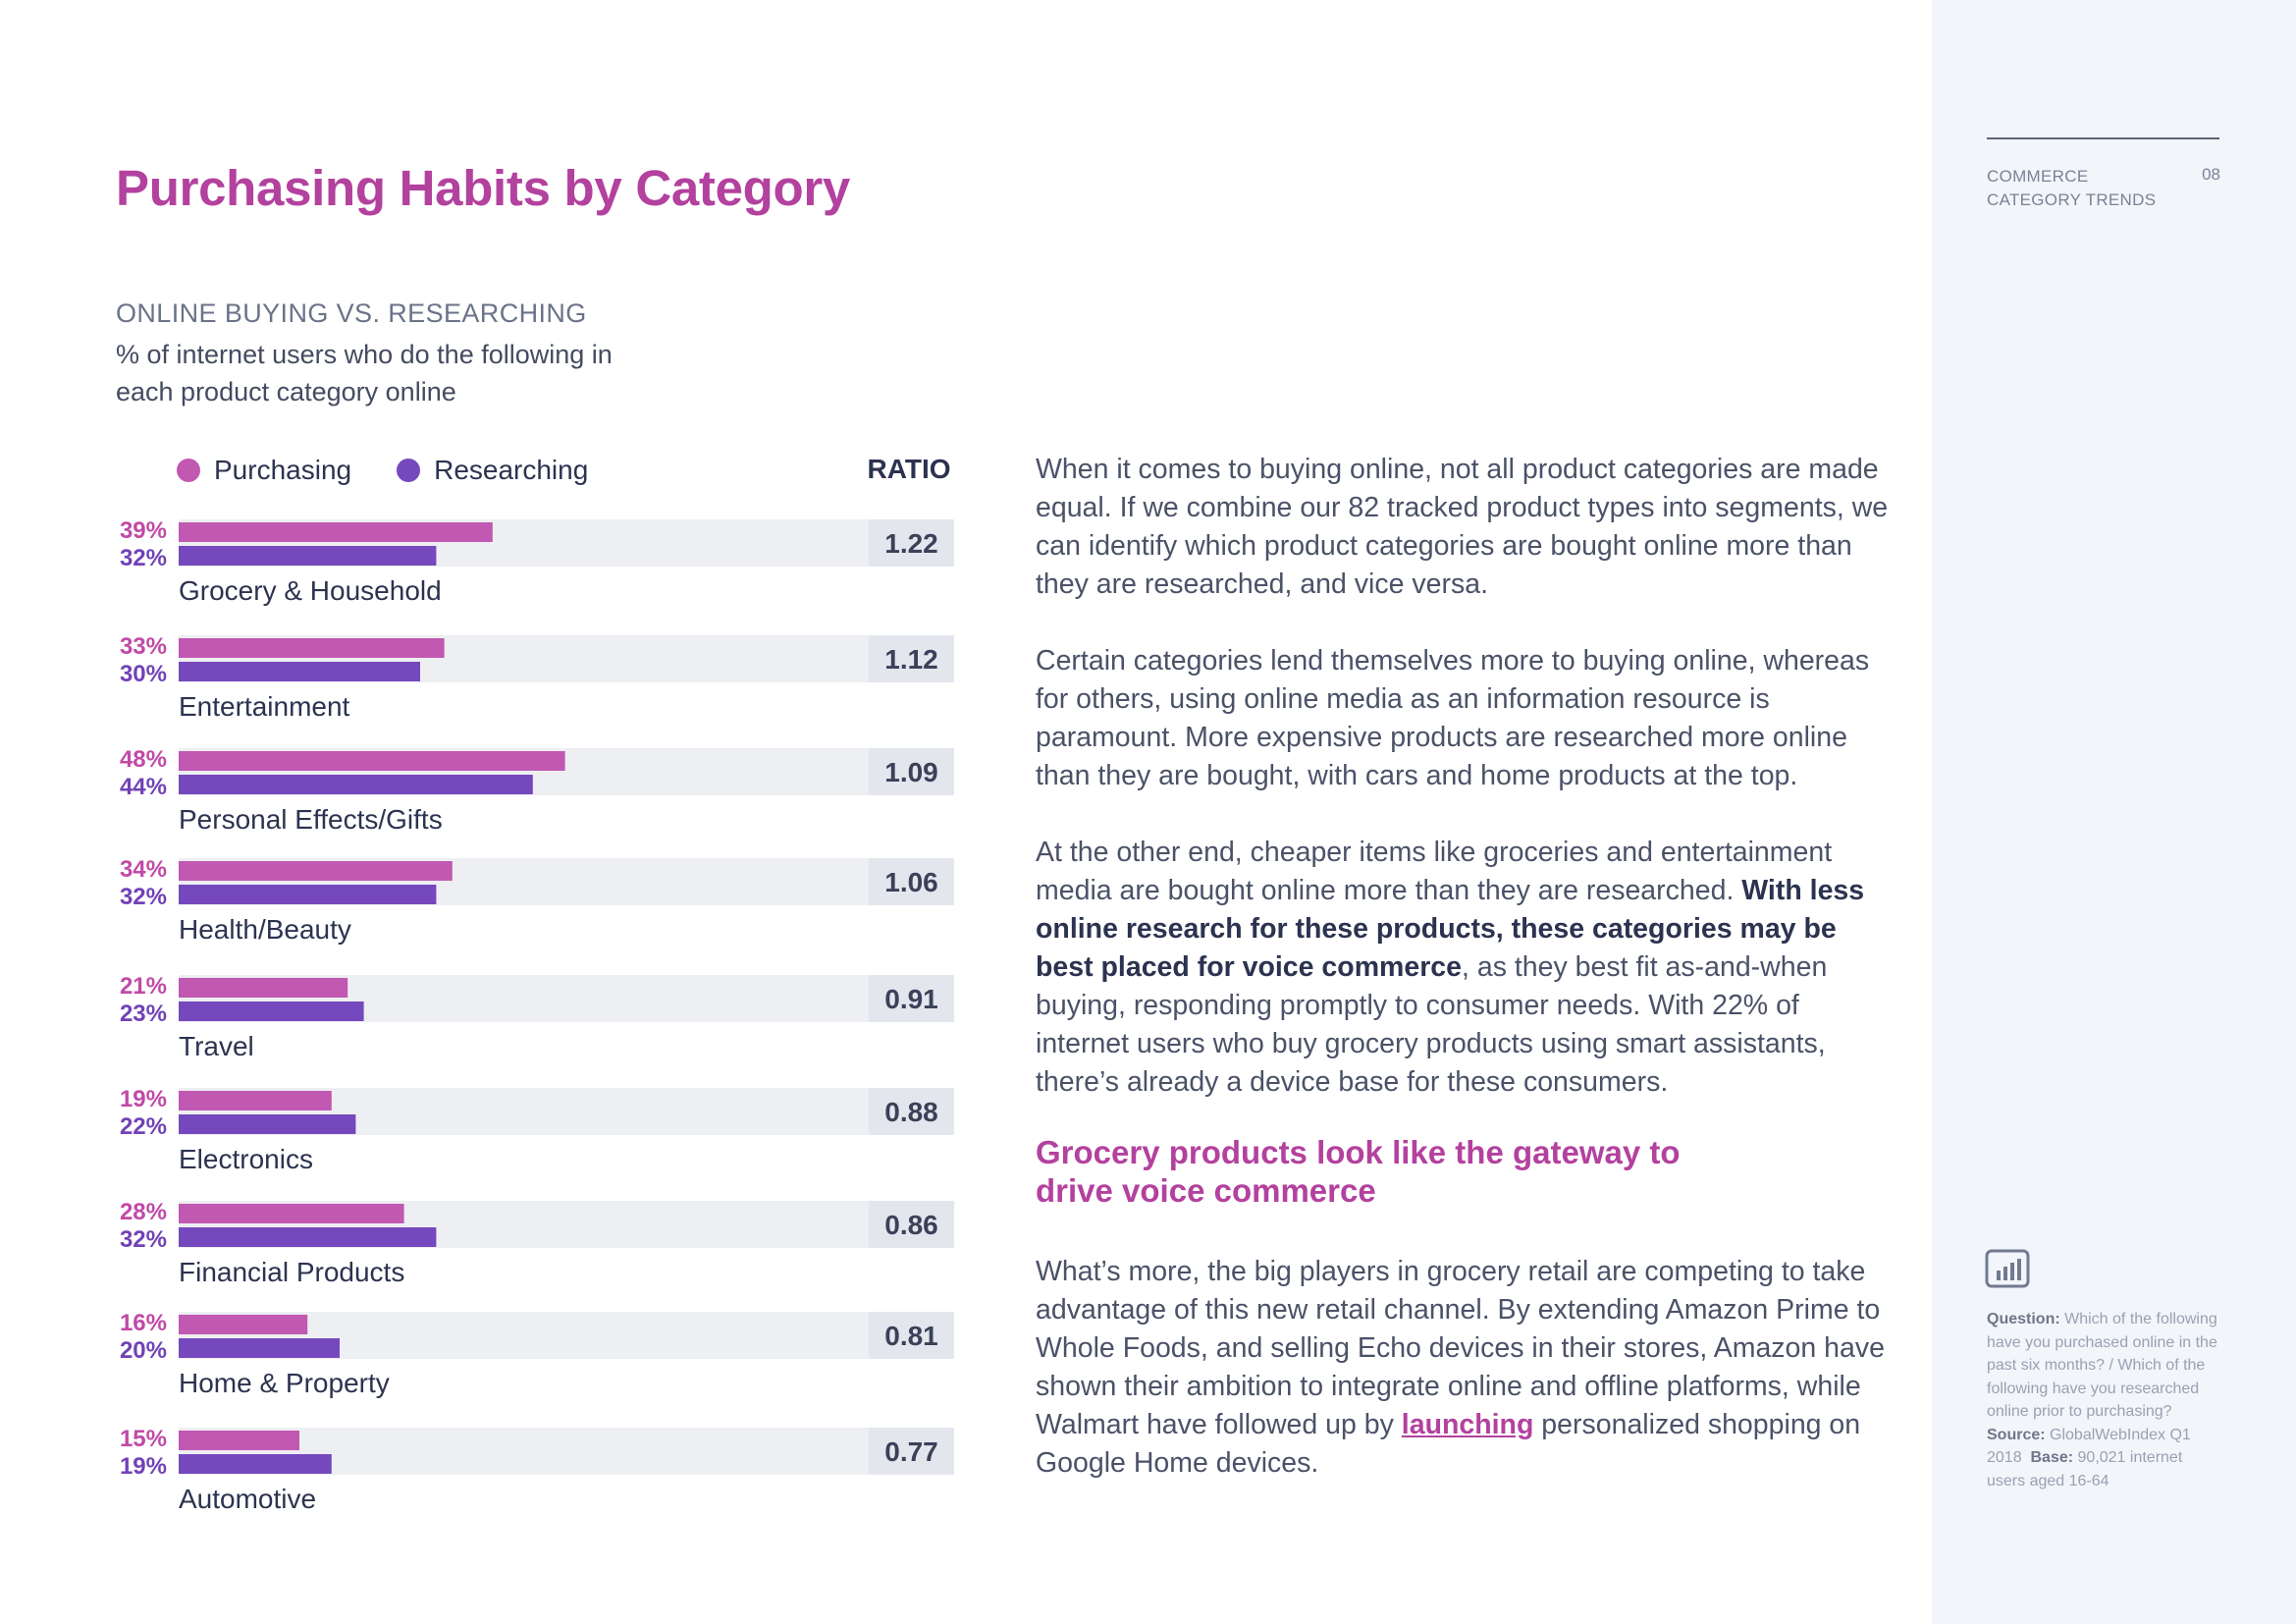 This screenshot has width=2296, height=1624. What do you see at coordinates (310, 590) in the screenshot?
I see `category-label: Grocery & Household` at bounding box center [310, 590].